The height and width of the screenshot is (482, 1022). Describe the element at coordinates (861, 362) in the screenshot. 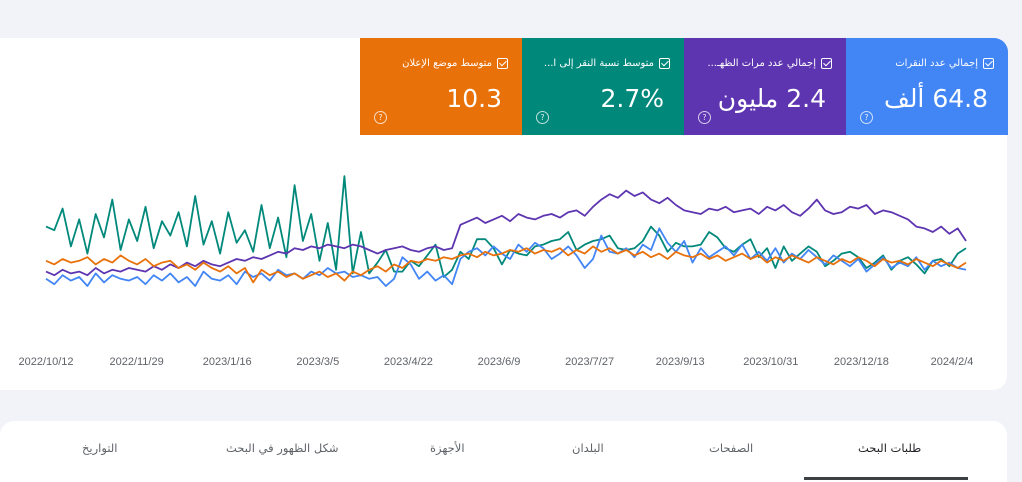

I see `x-tick-label: 2023/12/18` at that location.